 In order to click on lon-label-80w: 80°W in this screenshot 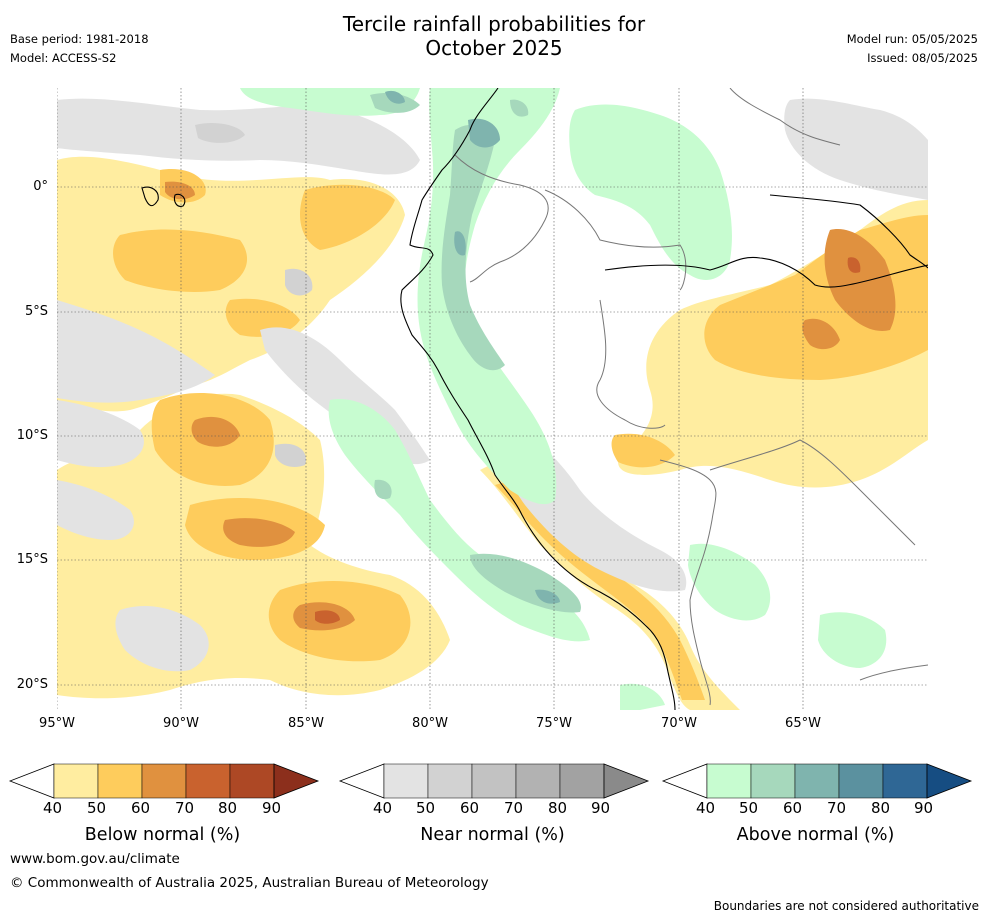, I will do `click(430, 723)`.